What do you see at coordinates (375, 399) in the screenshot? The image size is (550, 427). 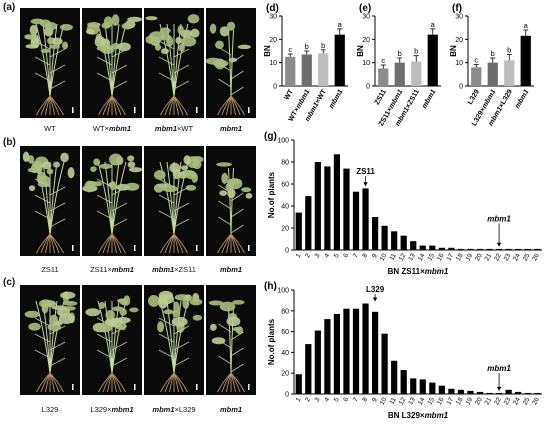 I see `x-tick-label: 9` at bounding box center [375, 399].